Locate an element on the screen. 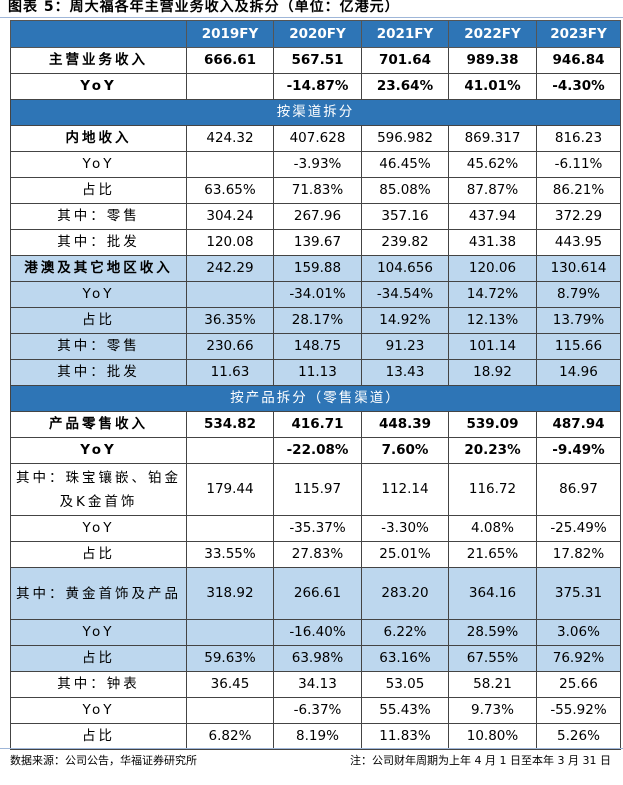 This screenshot has width=623, height=785. row-label: 其中：珠宝镶嵌、铂金及K金首饰 is located at coordinates (98, 489).